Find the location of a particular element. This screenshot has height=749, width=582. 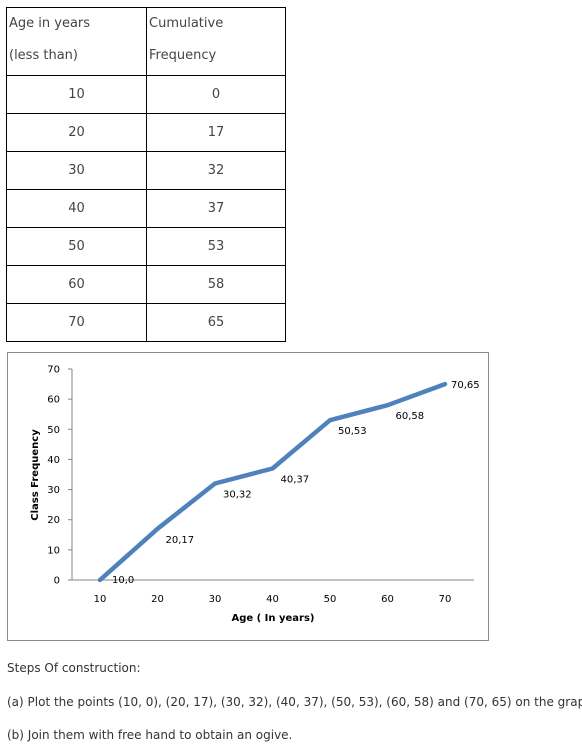

x-axis-title: Age ( In years) is located at coordinates (272, 618).